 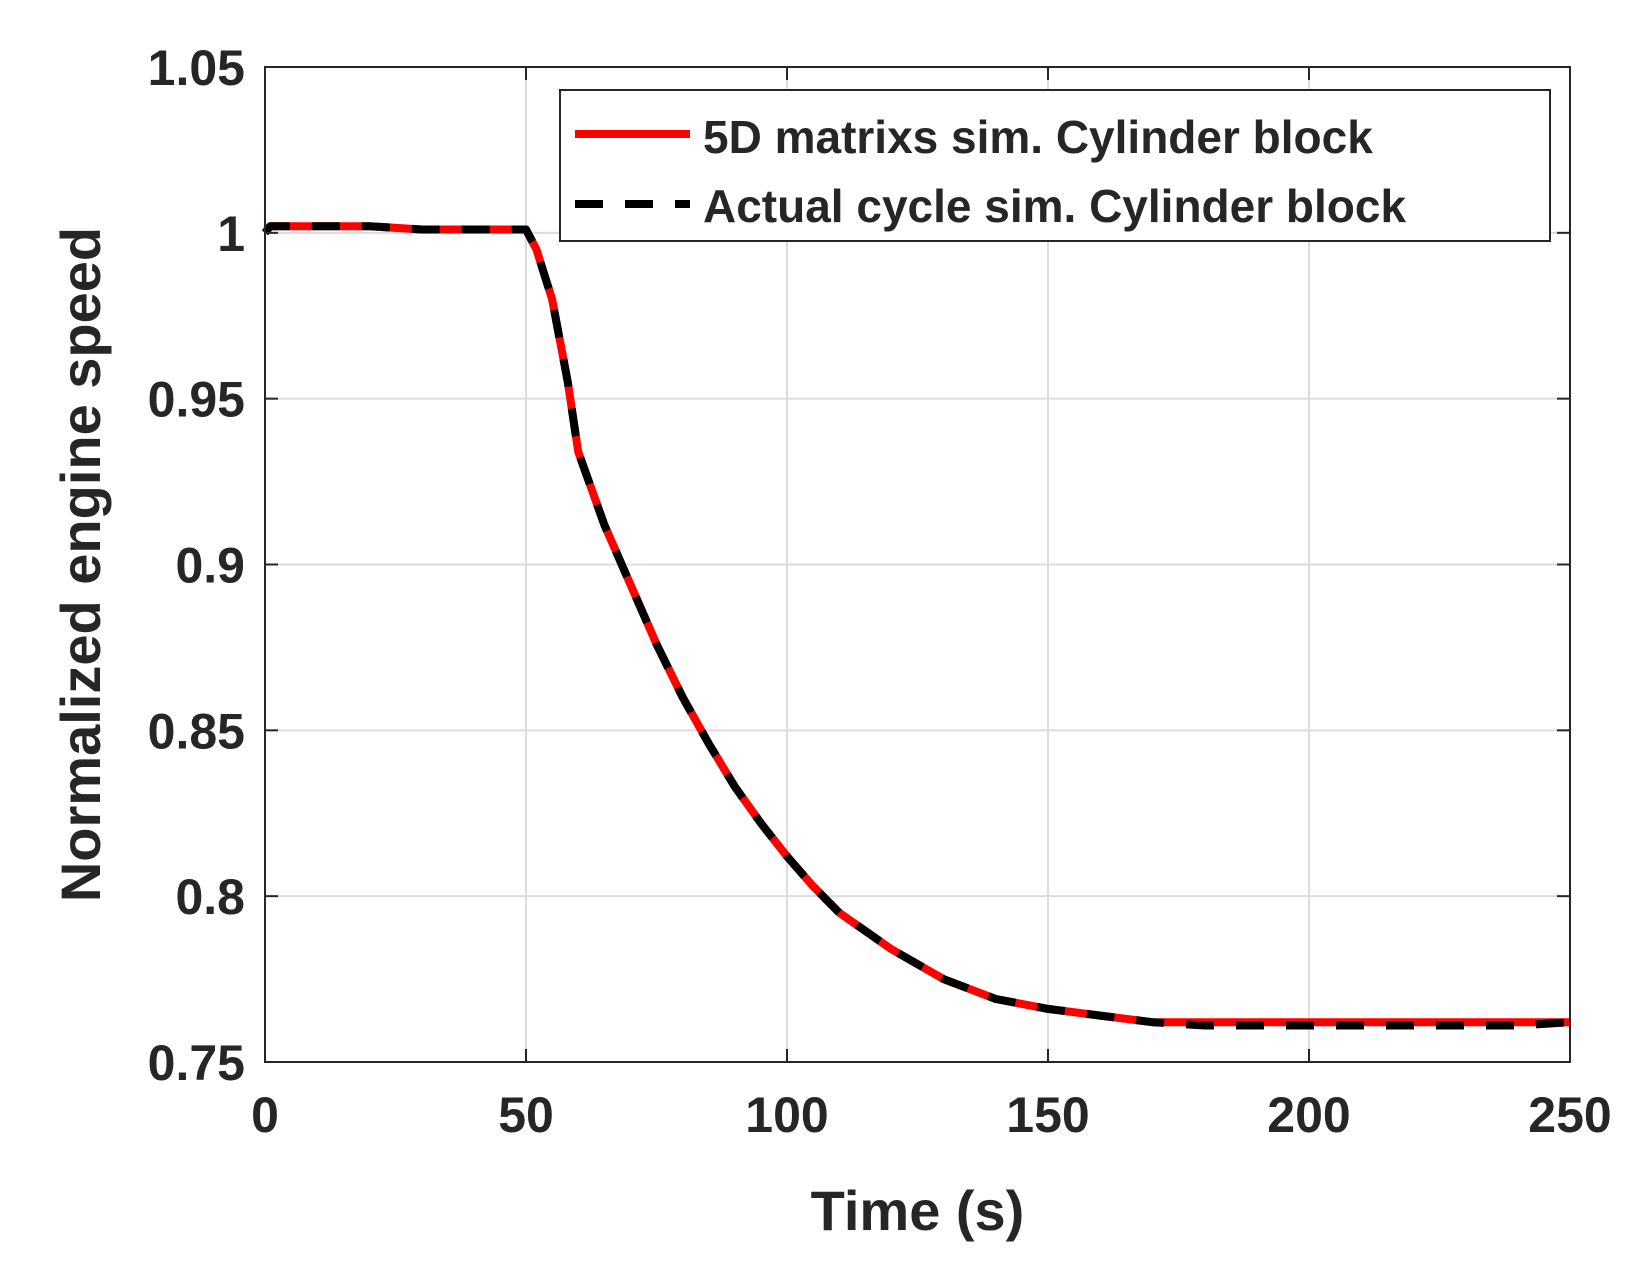 I want to click on y-tick-label: 0.9, so click(x=210, y=566).